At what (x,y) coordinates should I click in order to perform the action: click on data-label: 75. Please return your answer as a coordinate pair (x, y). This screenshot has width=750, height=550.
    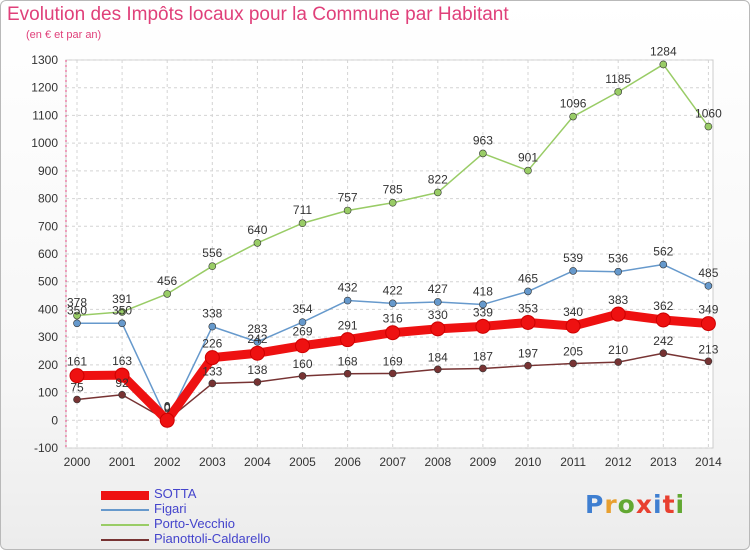
    Looking at the image, I should click on (77, 388).